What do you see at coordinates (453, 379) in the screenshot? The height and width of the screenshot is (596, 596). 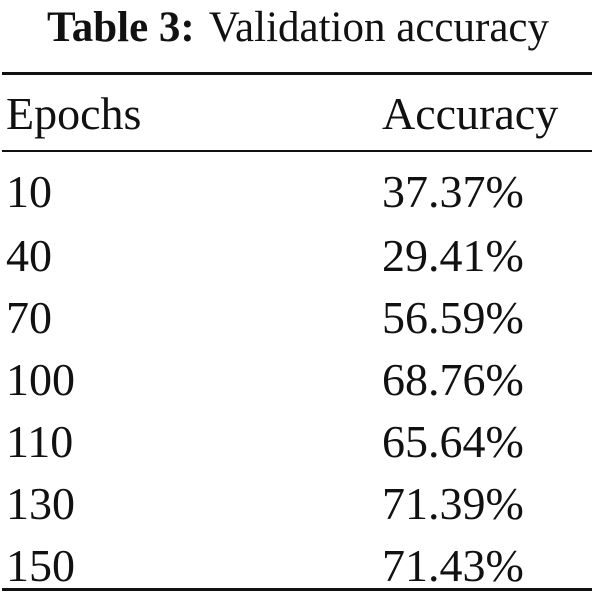 I see `accuracy-cell: 68.76%` at bounding box center [453, 379].